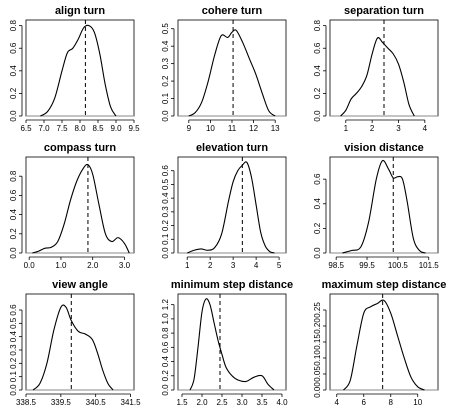 The image size is (474, 410). I want to click on x-tick-label: 3.5, so click(262, 402).